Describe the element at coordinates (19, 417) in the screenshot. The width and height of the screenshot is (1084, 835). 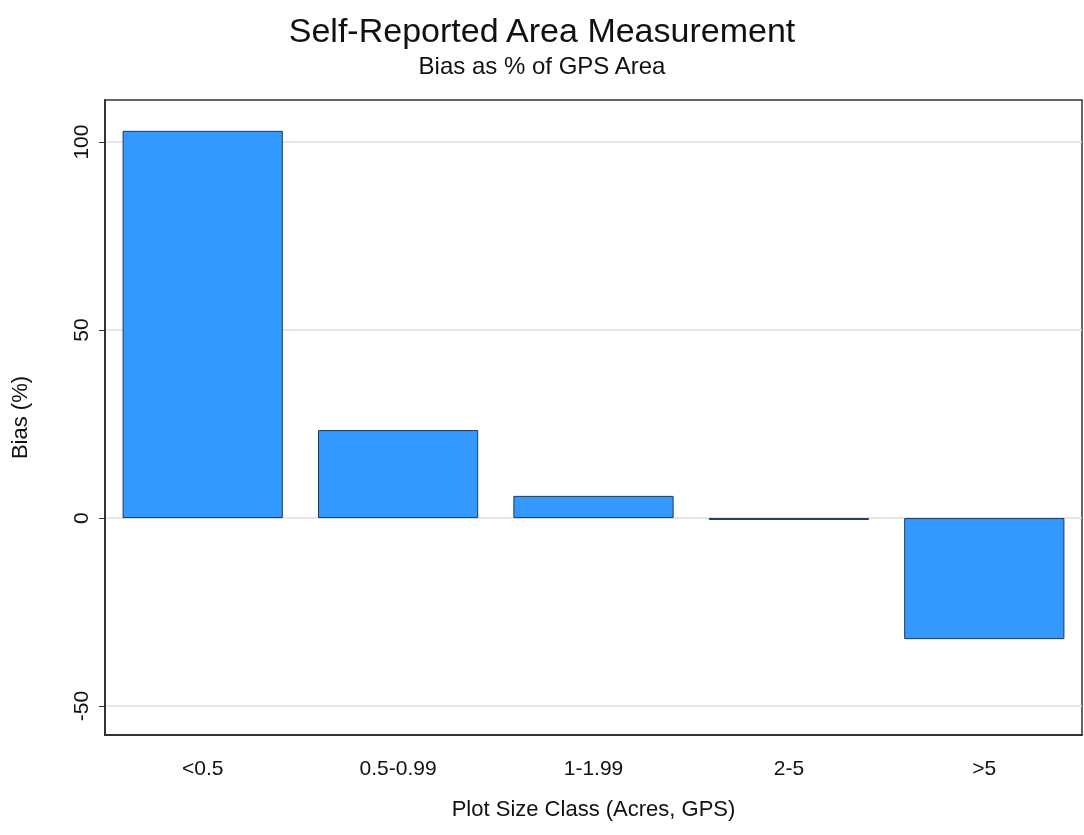
I see `y-axis-title: Bias (%)` at that location.